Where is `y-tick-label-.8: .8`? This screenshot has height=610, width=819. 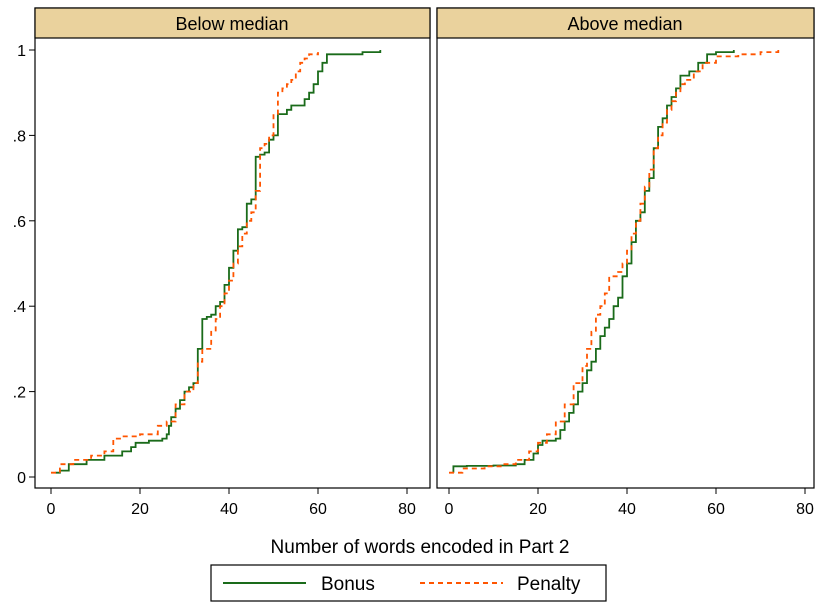 y-tick-label-.8: .8 is located at coordinates (19, 136).